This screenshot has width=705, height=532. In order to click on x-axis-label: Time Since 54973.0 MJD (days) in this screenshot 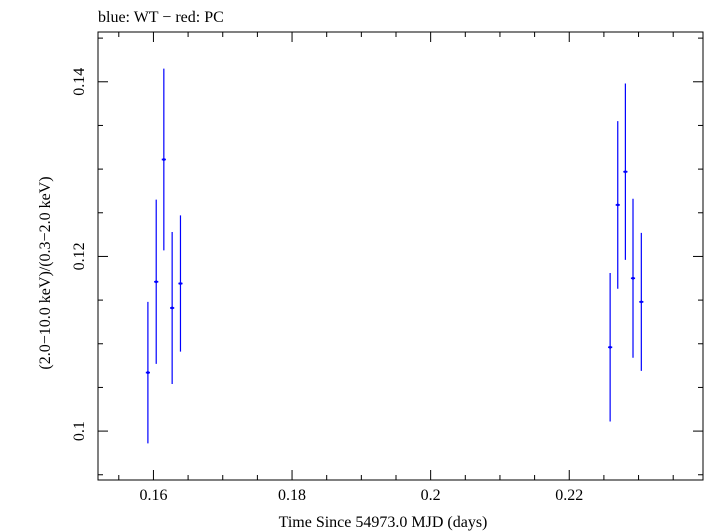, I will do `click(383, 522)`.